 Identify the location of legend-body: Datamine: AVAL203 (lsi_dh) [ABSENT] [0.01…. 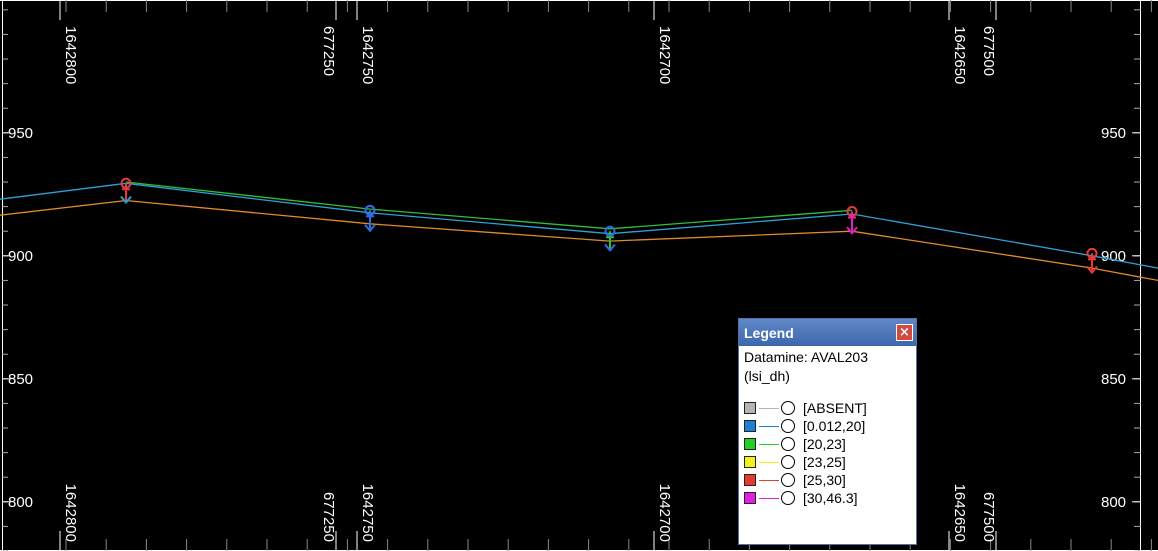
(827, 445).